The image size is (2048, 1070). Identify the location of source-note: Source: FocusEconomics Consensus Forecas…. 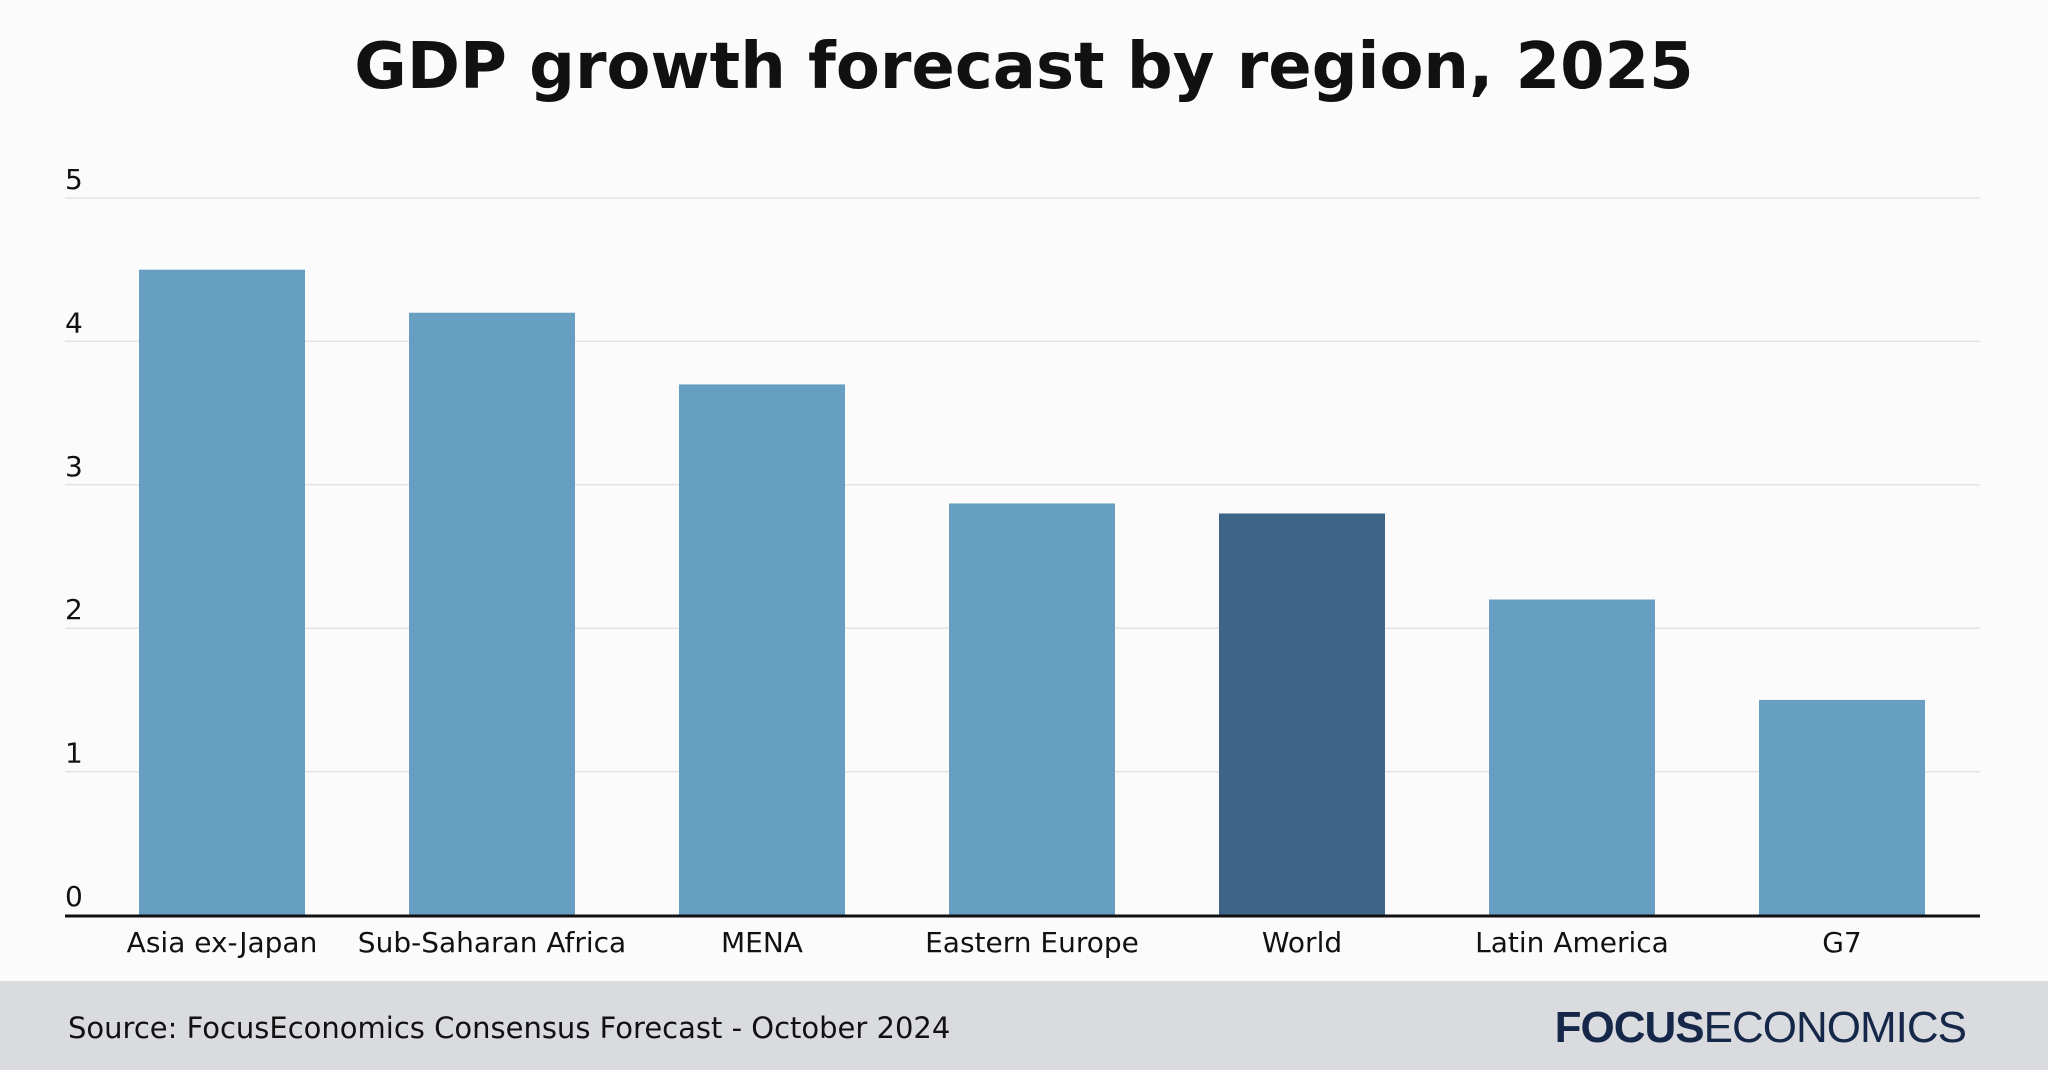
(509, 1028).